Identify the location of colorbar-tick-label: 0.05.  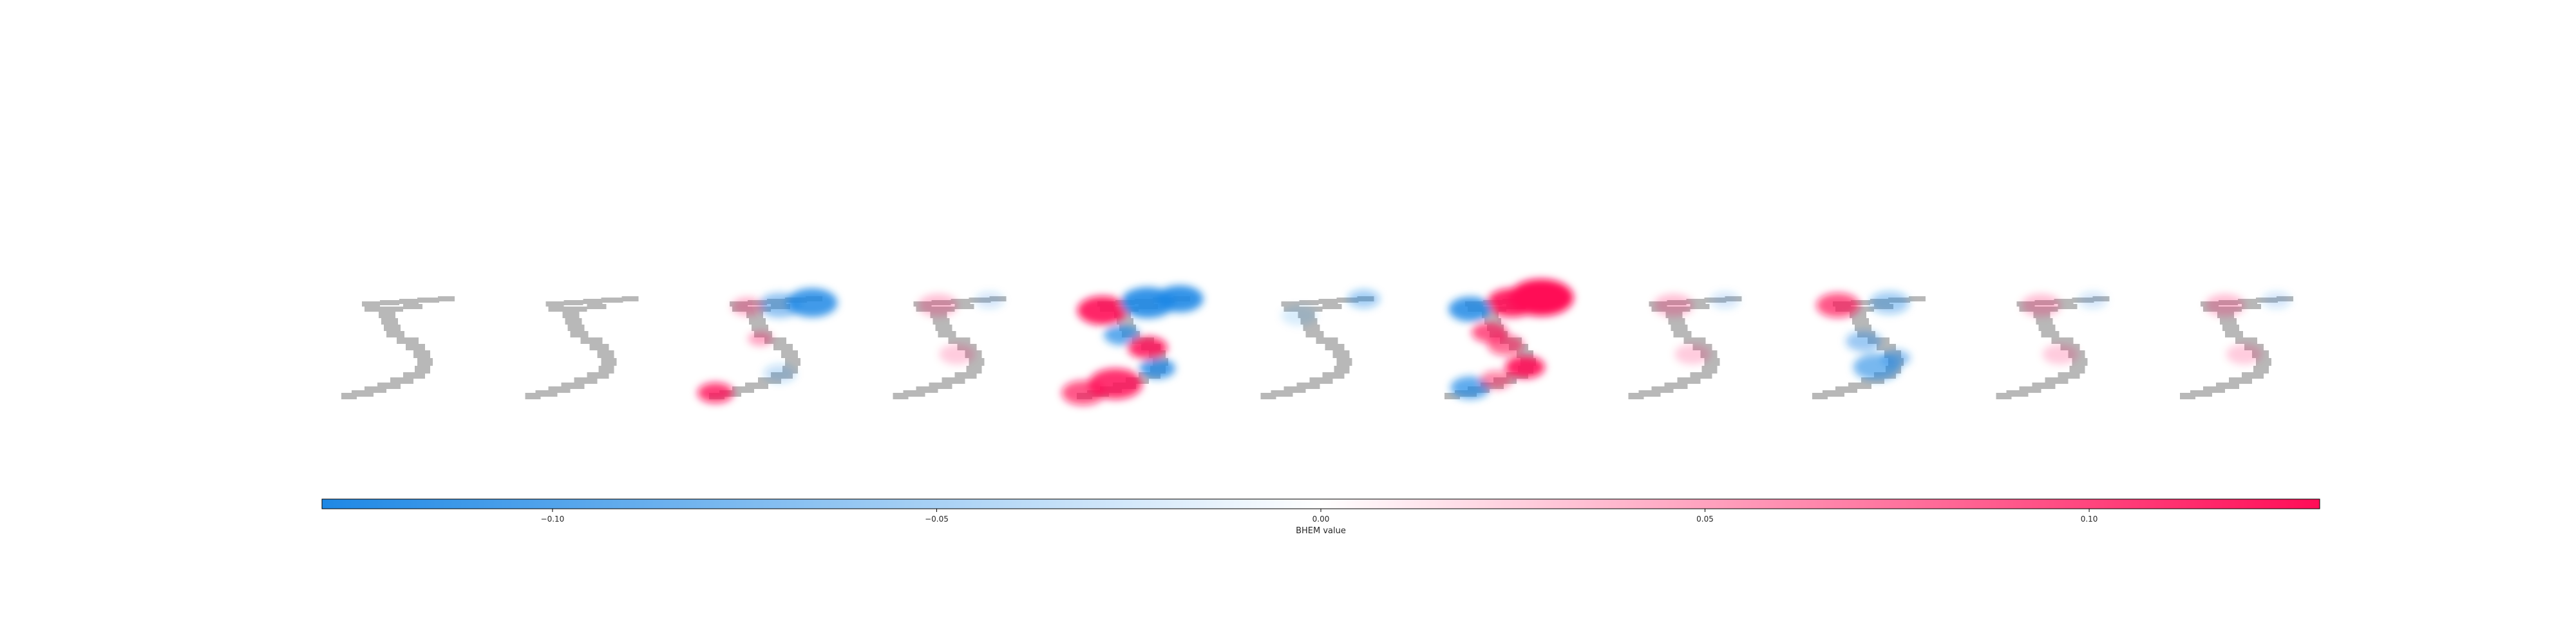
(1705, 519).